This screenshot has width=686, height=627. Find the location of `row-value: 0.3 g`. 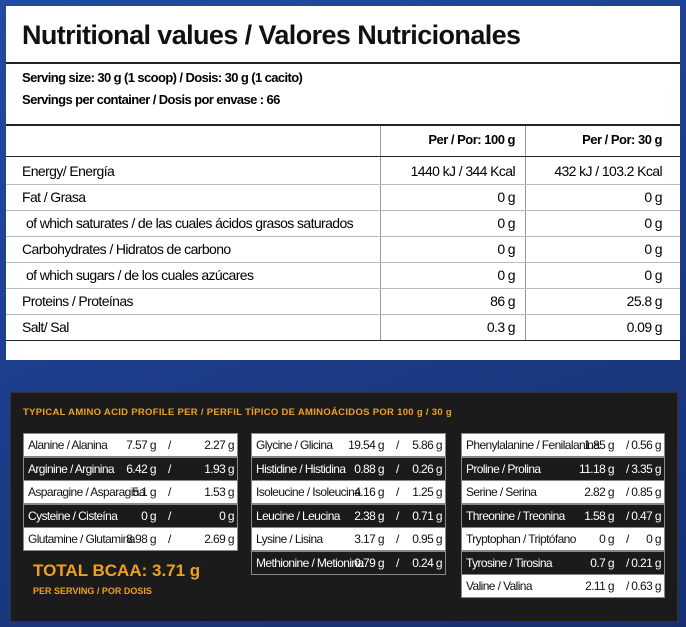

row-value: 0.3 g is located at coordinates (501, 327).